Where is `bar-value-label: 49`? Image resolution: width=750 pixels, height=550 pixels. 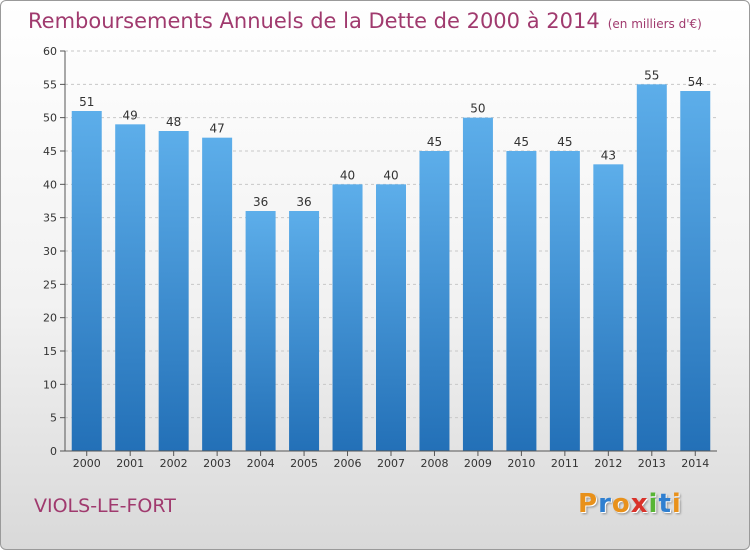 bar-value-label: 49 is located at coordinates (130, 115).